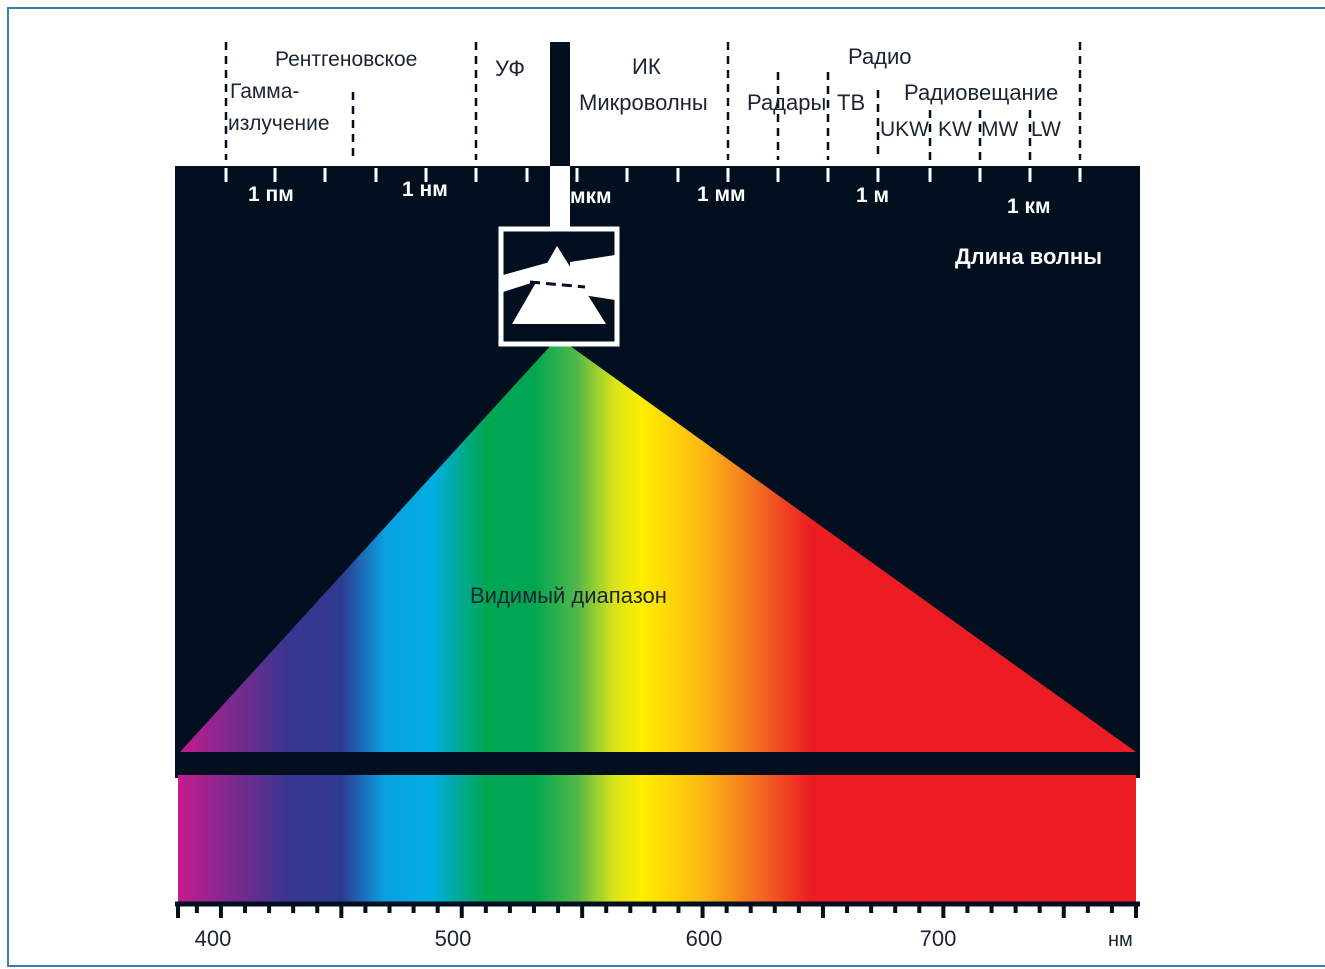  Describe the element at coordinates (653, 175) in the screenshot. I see `wavelength-scale-ticks` at that location.